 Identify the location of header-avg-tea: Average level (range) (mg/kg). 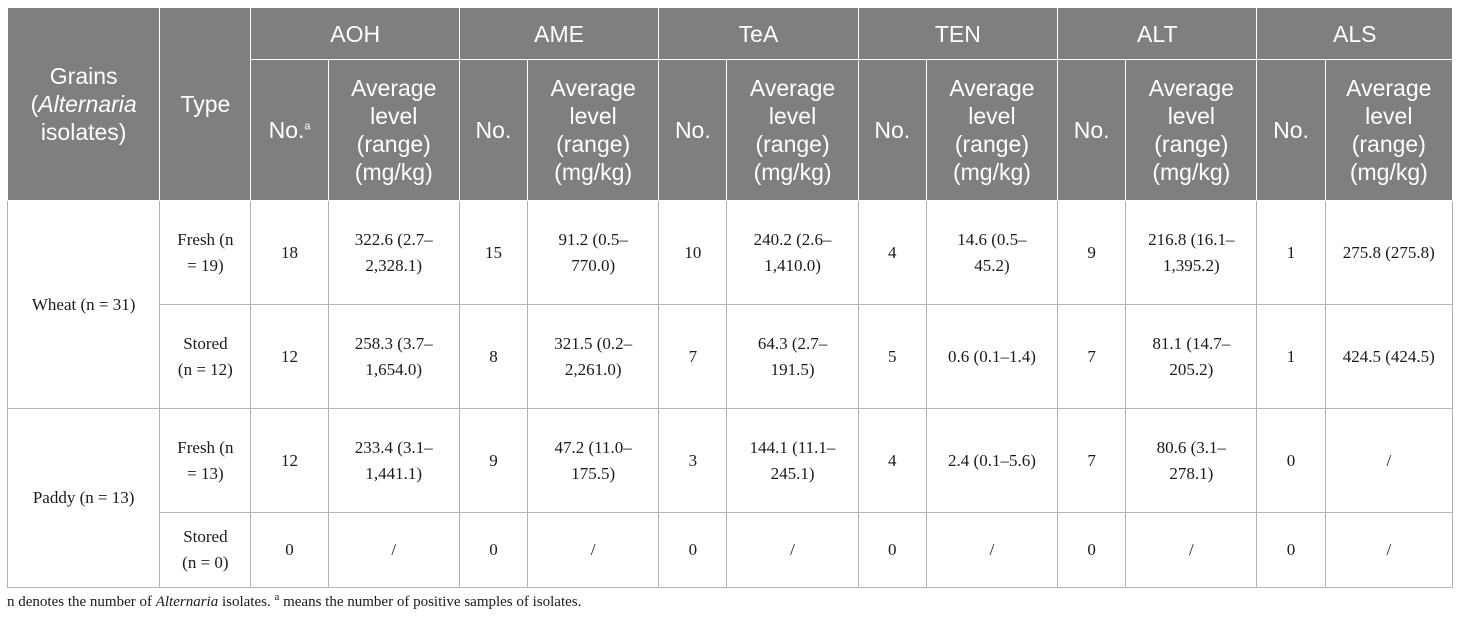
(792, 130).